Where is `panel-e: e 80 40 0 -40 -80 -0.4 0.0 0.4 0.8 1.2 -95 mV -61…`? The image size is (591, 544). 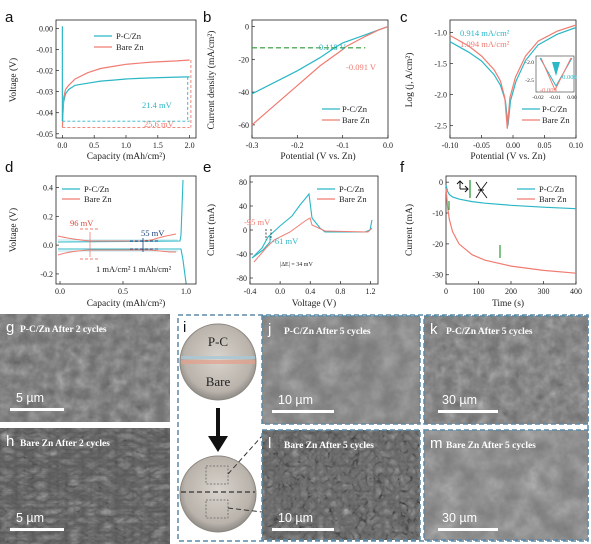 panel-e: e 80 40 0 -40 -80 -0.4 0.0 0.4 0.8 1.2 -95 mV -61… is located at coordinates (291, 234).